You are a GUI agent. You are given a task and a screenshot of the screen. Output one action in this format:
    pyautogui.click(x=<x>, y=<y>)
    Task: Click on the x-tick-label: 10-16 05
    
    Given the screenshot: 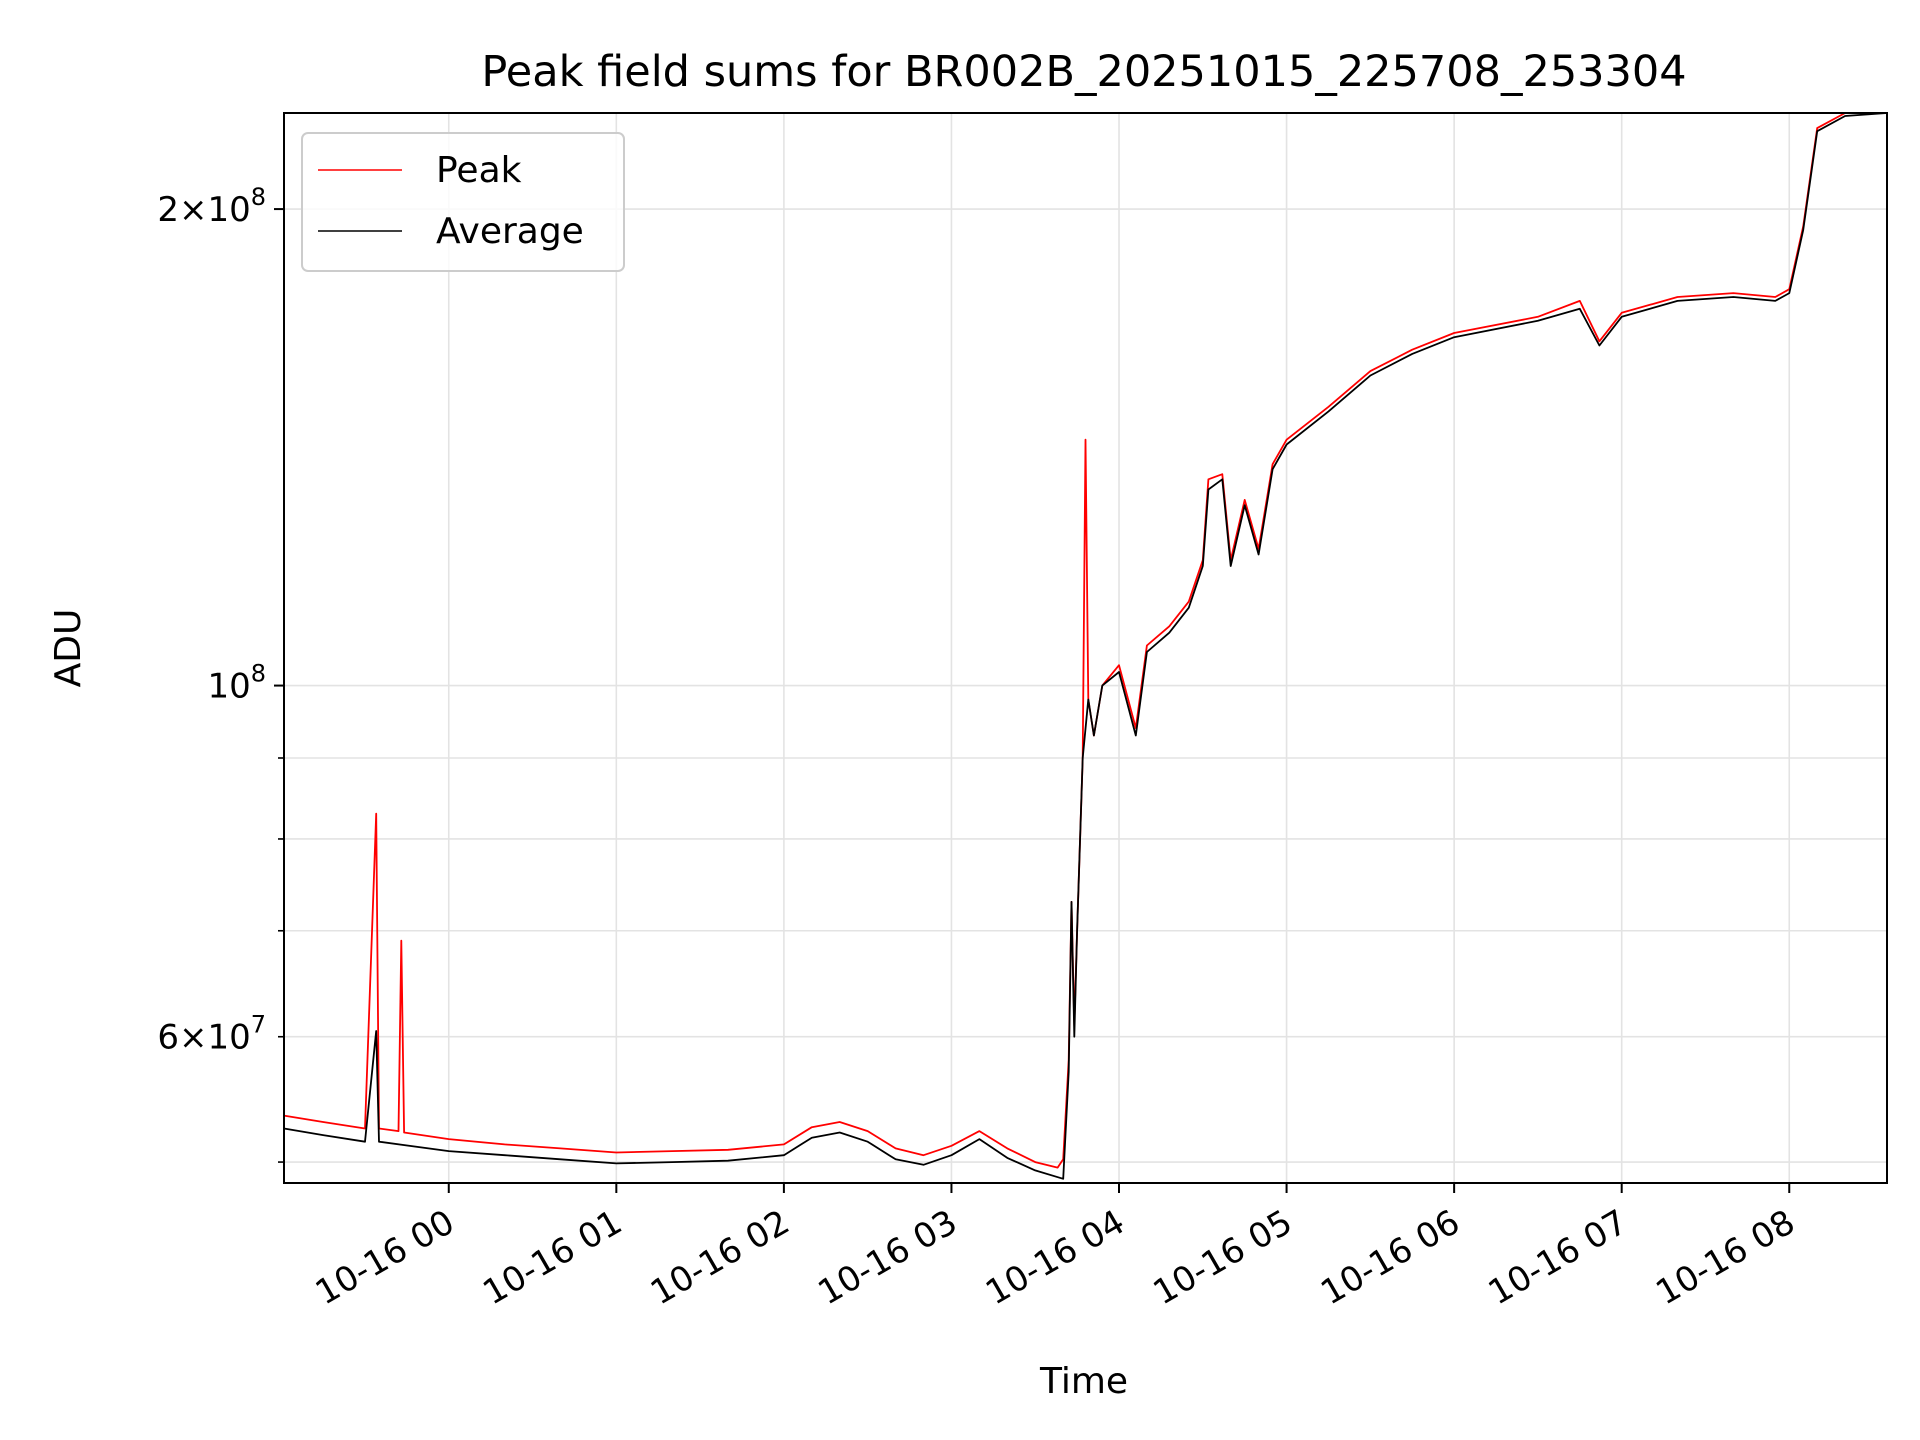 What is the action you would take?
    pyautogui.click(x=1223, y=1257)
    